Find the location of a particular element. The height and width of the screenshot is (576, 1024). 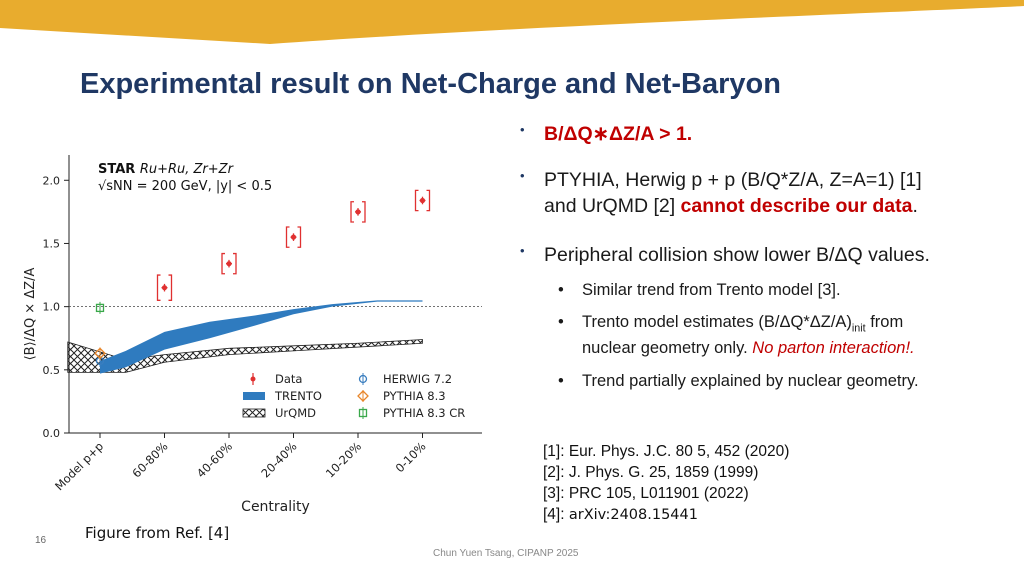

reference-item: [2]: J. Phys. G. 25, 1859 (1999) is located at coordinates (651, 473).